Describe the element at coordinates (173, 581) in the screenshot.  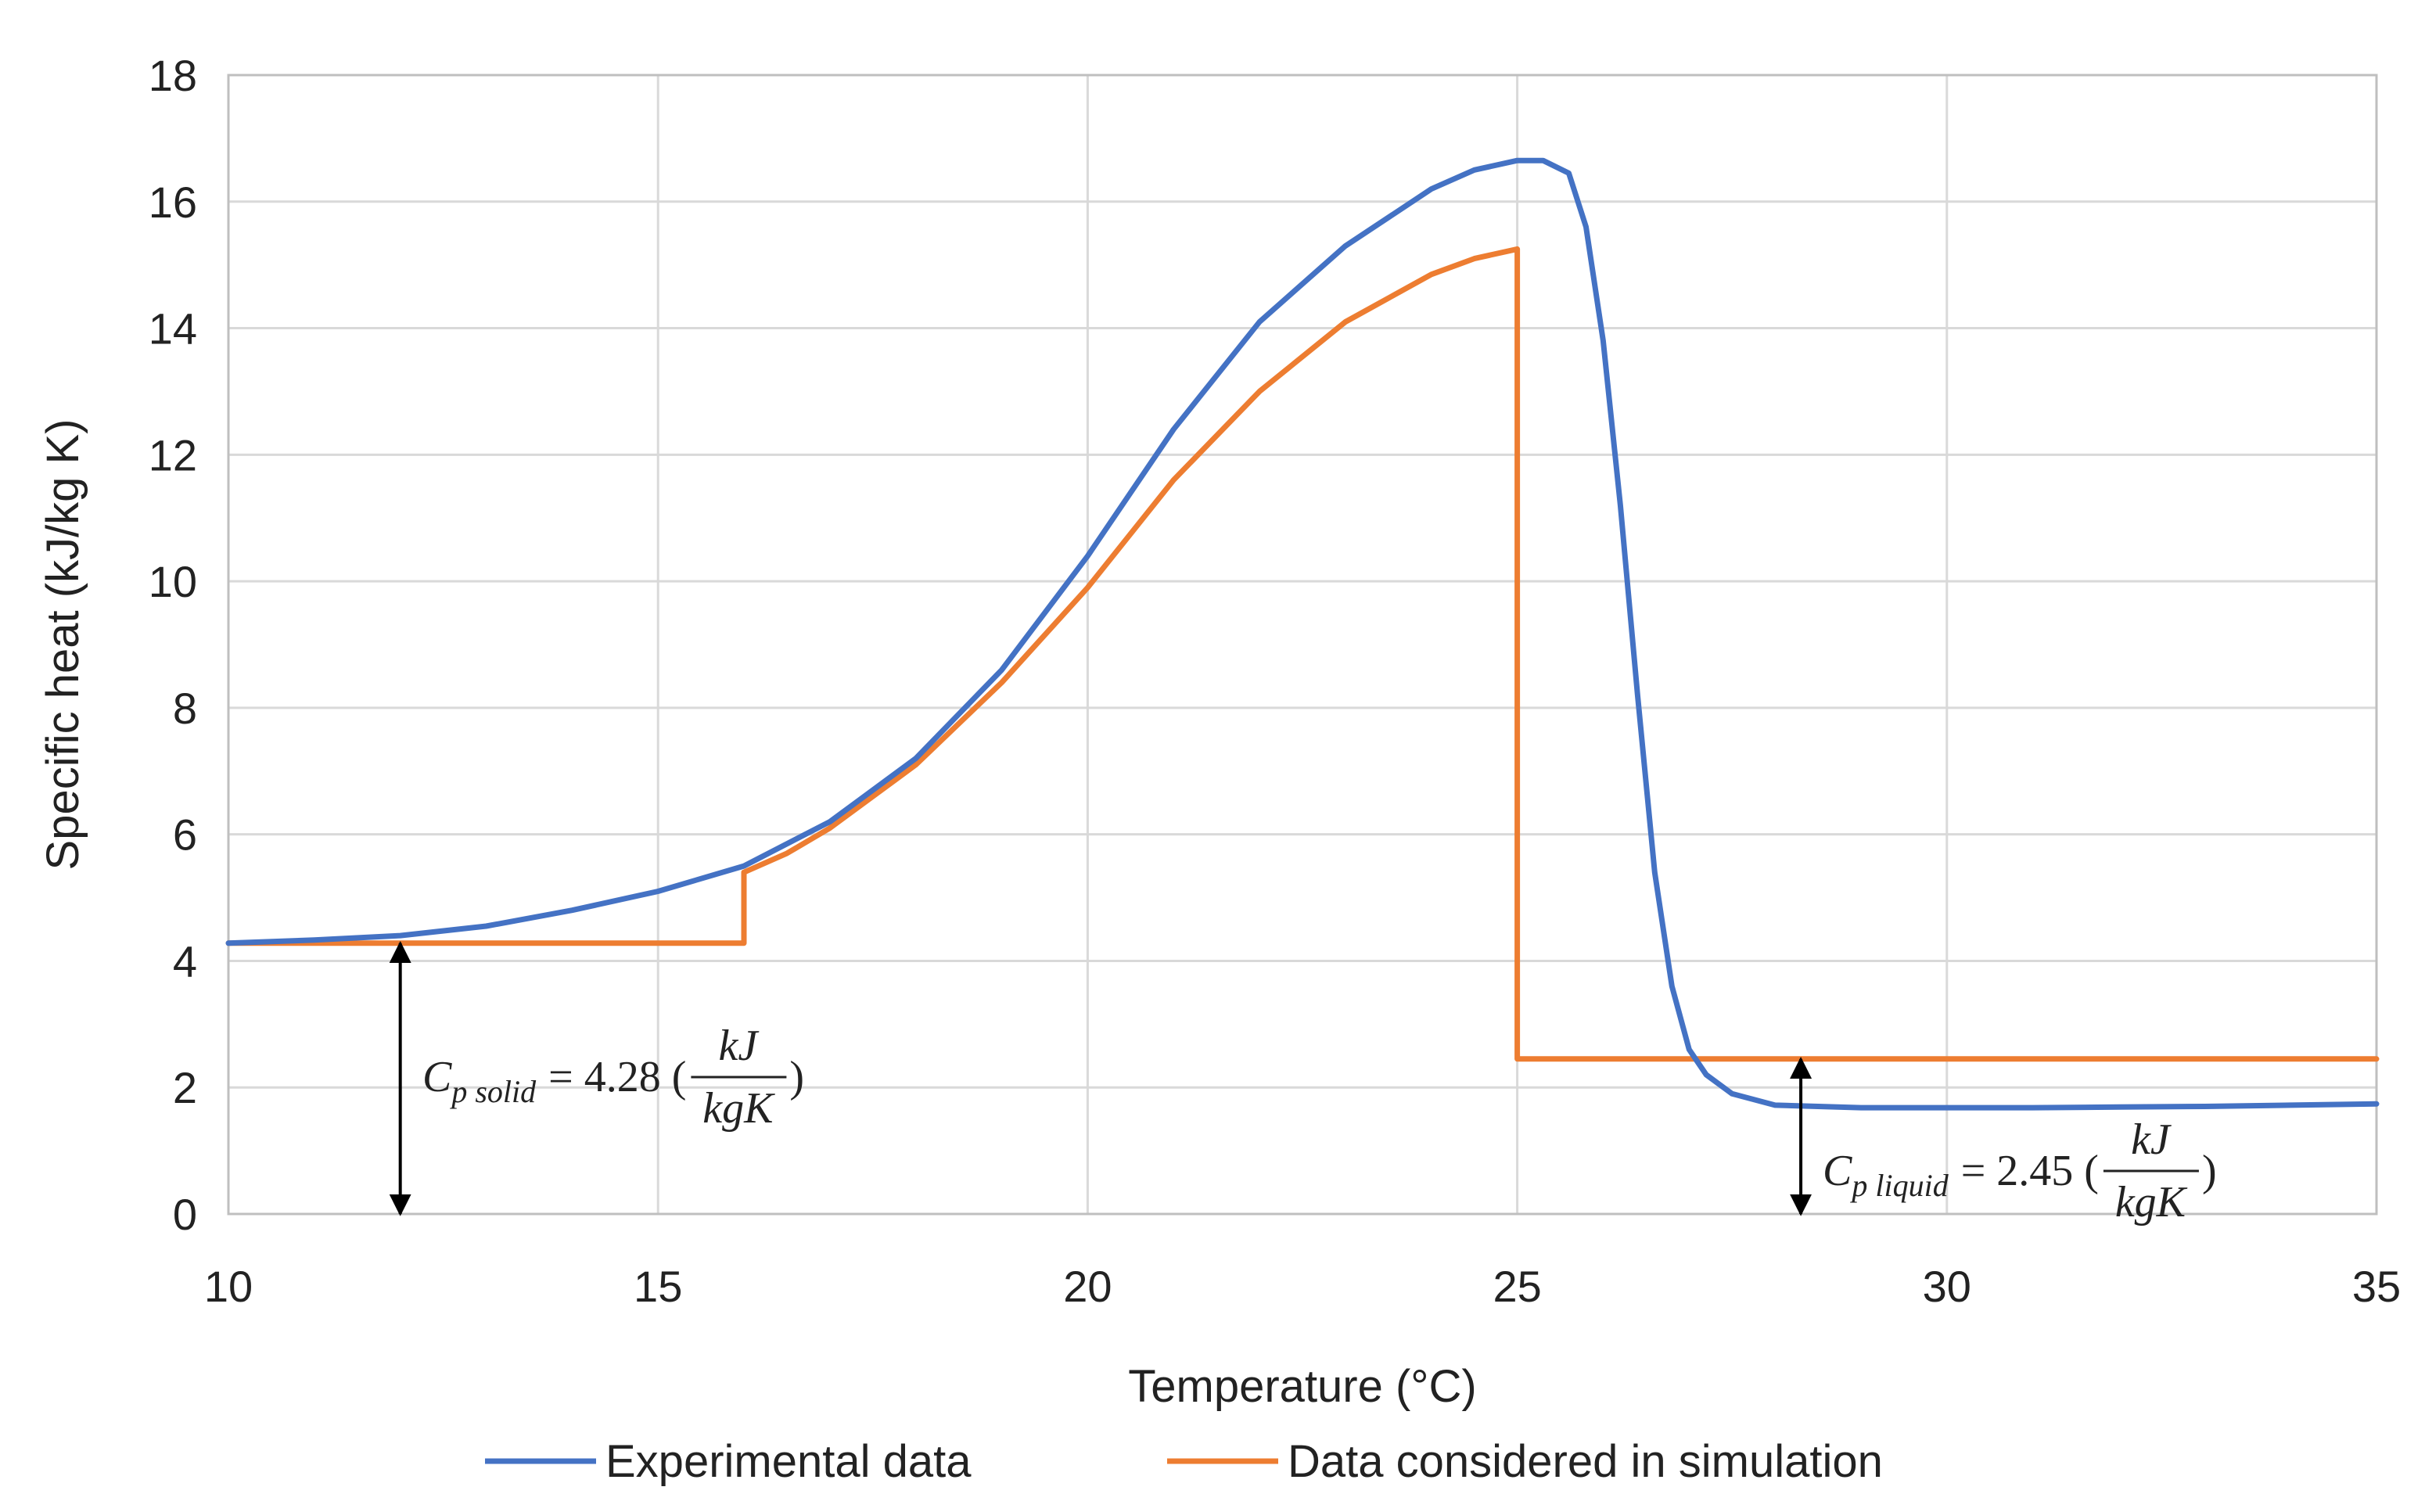
I see `y-tick-label: 10` at that location.